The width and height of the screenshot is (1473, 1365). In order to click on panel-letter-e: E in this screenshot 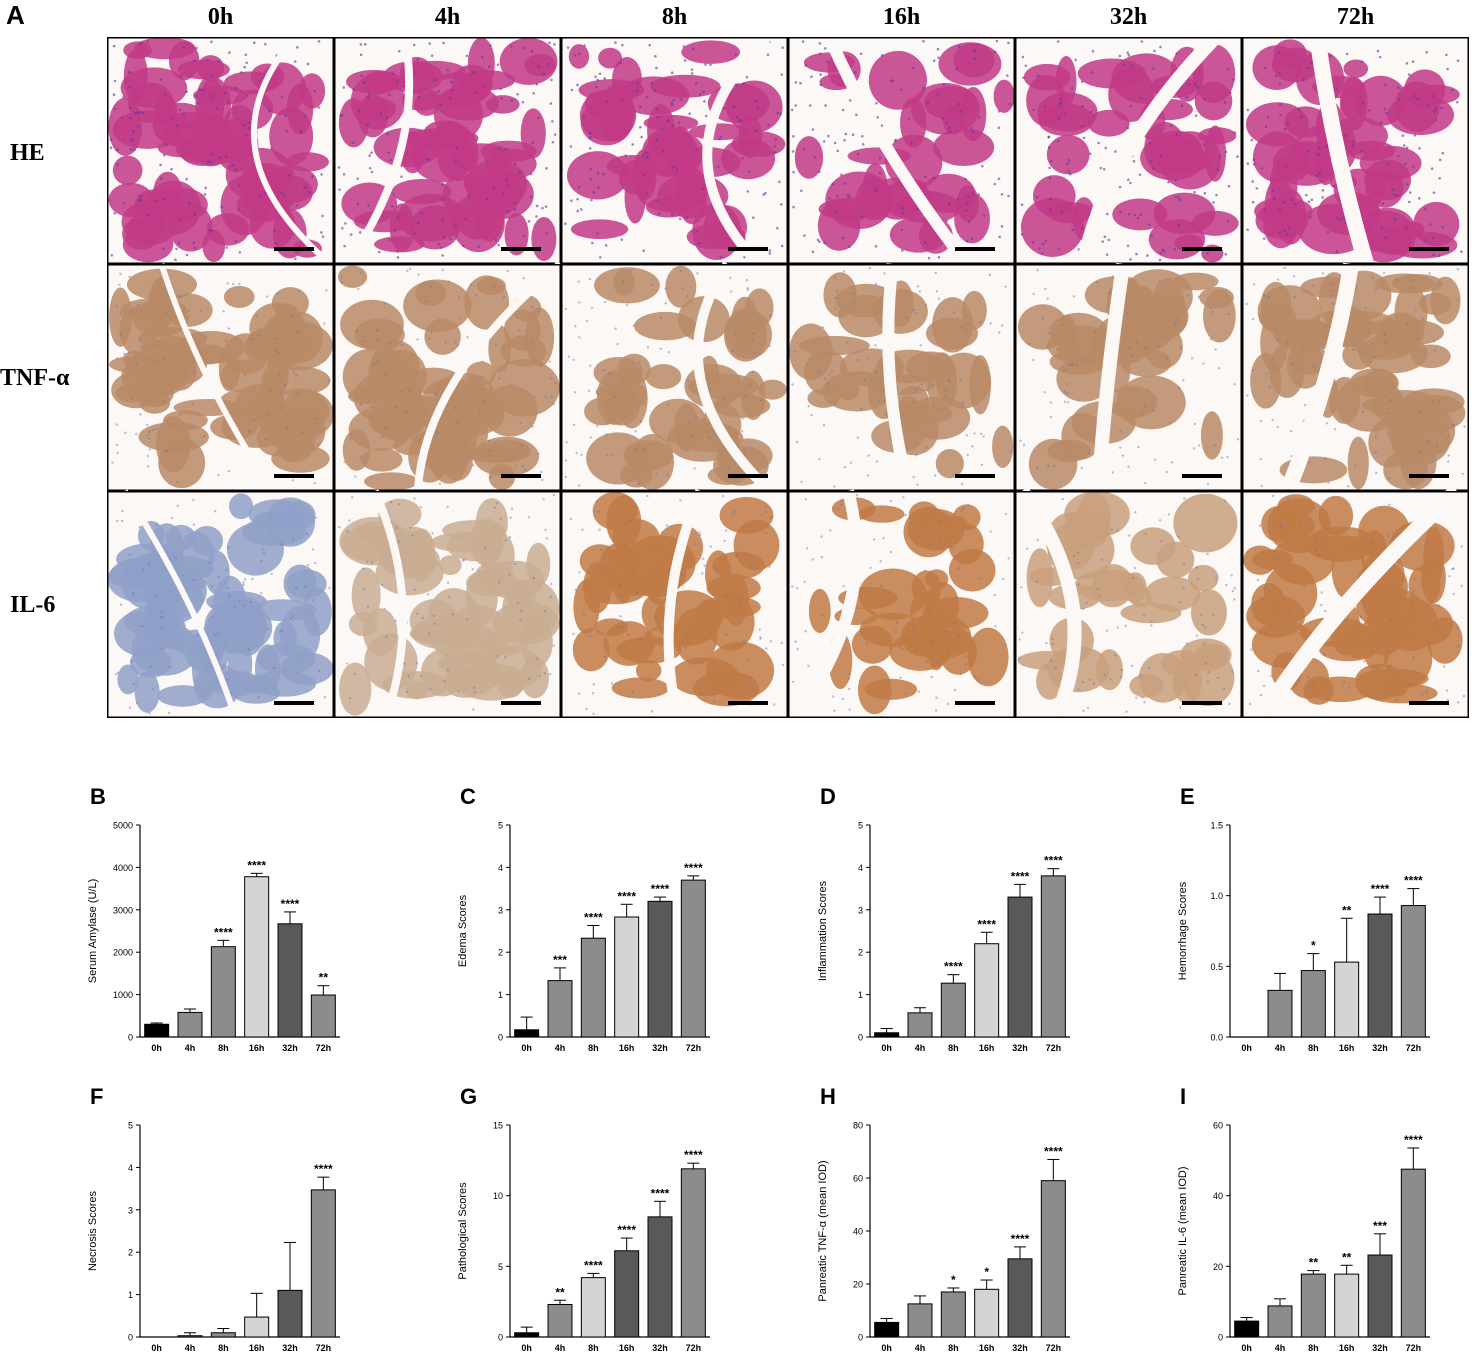, I will do `click(1187, 796)`.